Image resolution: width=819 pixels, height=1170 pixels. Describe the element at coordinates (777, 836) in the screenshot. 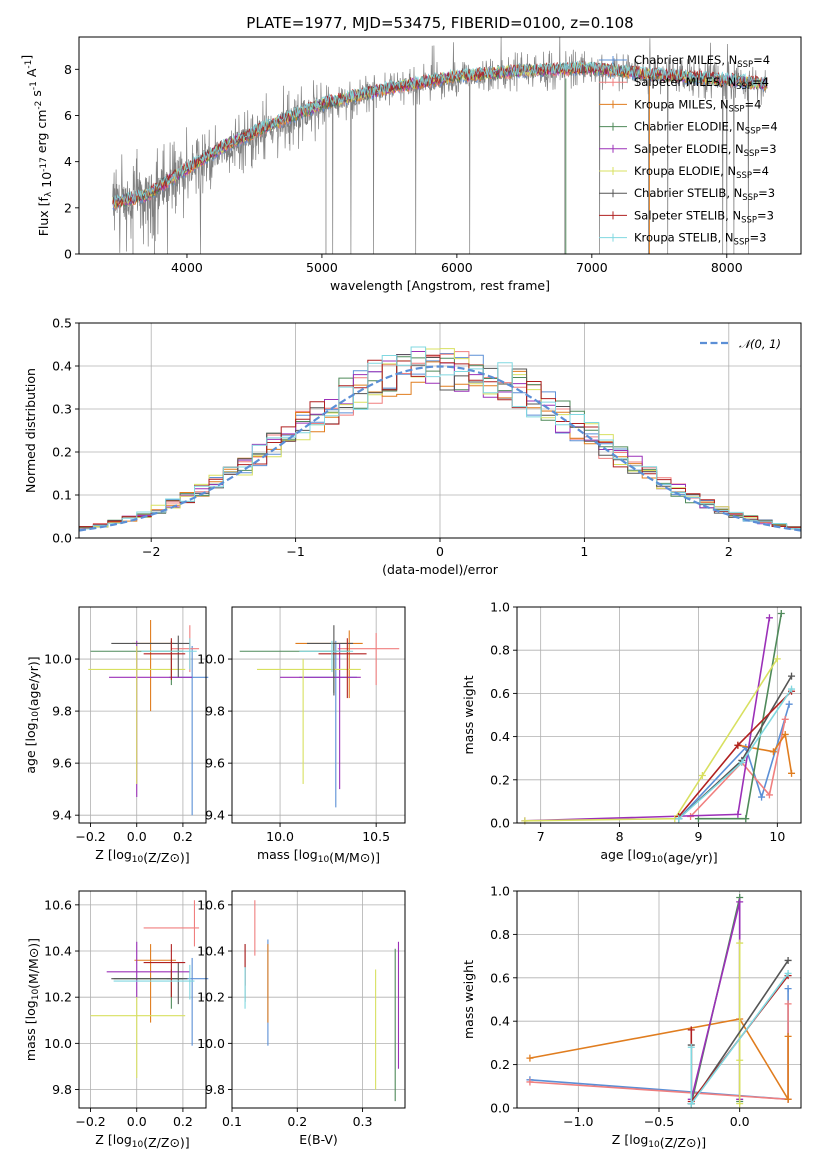

I see `x-tick-label: 10` at that location.